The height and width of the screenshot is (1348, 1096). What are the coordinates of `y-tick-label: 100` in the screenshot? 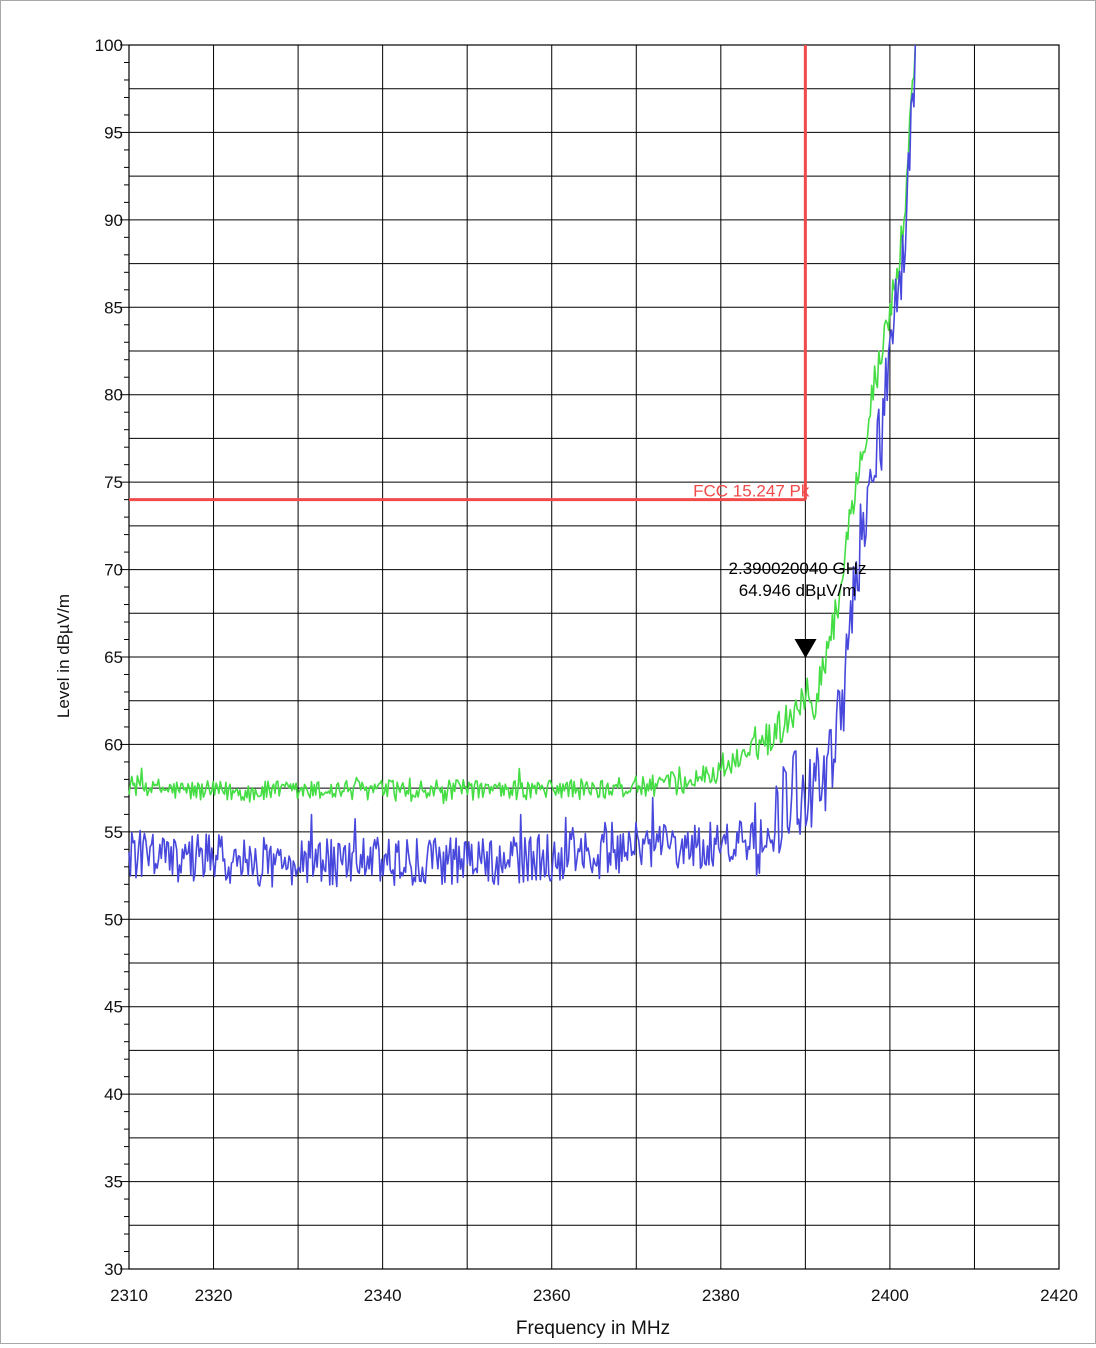 It's located at (109, 45).